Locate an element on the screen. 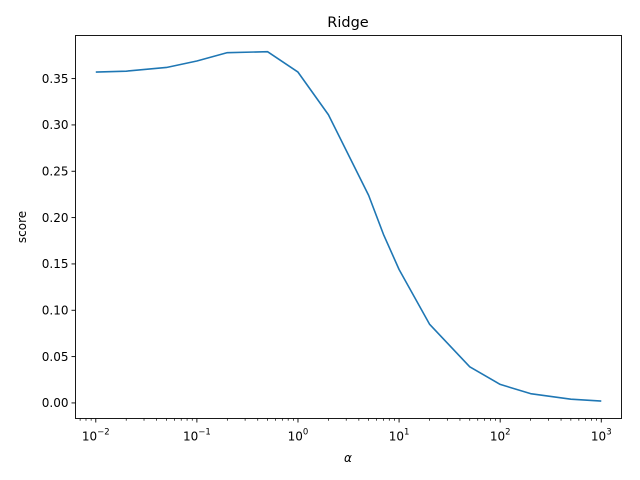  chart-title: Ridge is located at coordinates (348, 23).